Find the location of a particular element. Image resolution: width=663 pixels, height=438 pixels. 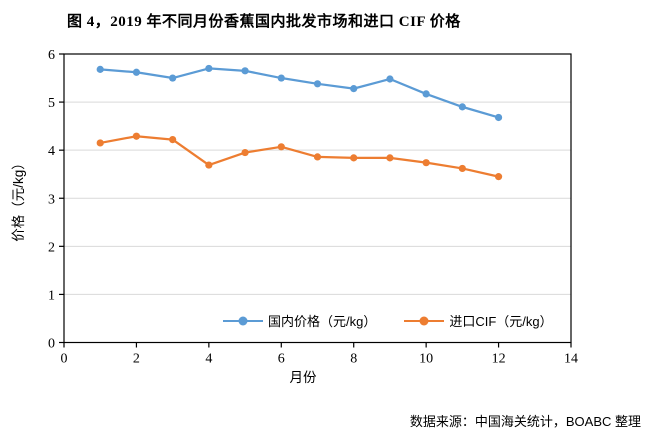

import-cif-series-swatch-icon is located at coordinates (424, 321).